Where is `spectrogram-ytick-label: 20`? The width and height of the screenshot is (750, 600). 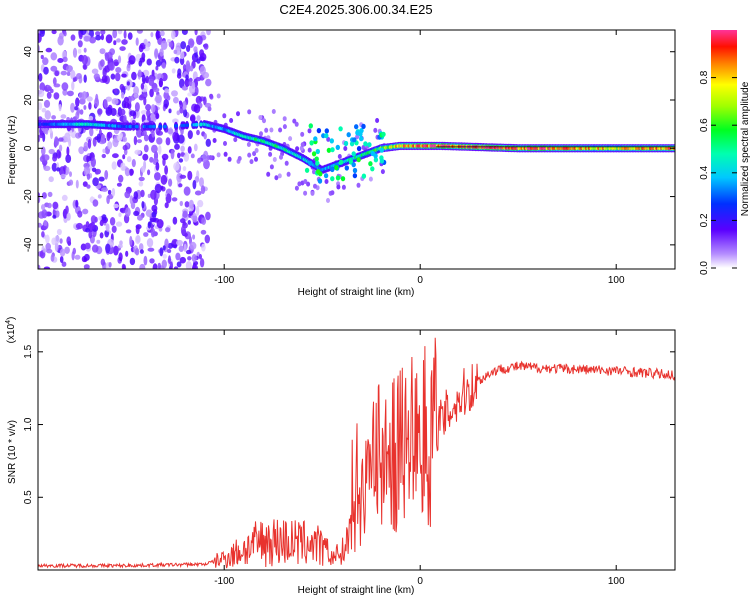 spectrogram-ytick-label: 20 is located at coordinates (28, 100).